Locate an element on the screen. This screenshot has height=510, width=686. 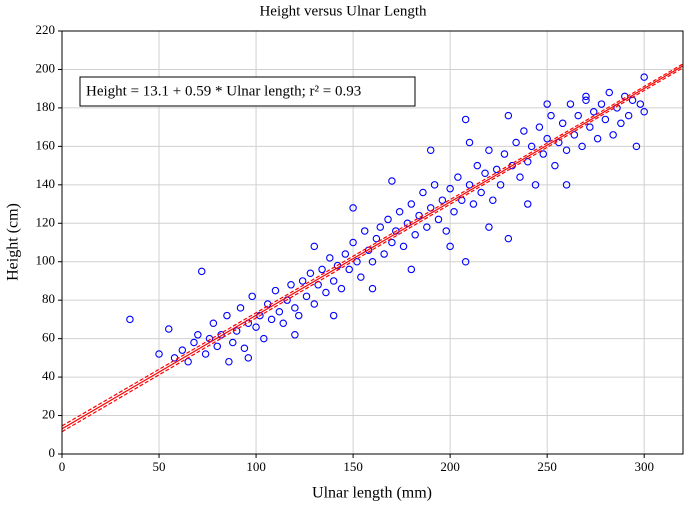
y-axis-label: Height (cm) is located at coordinates (13, 242).